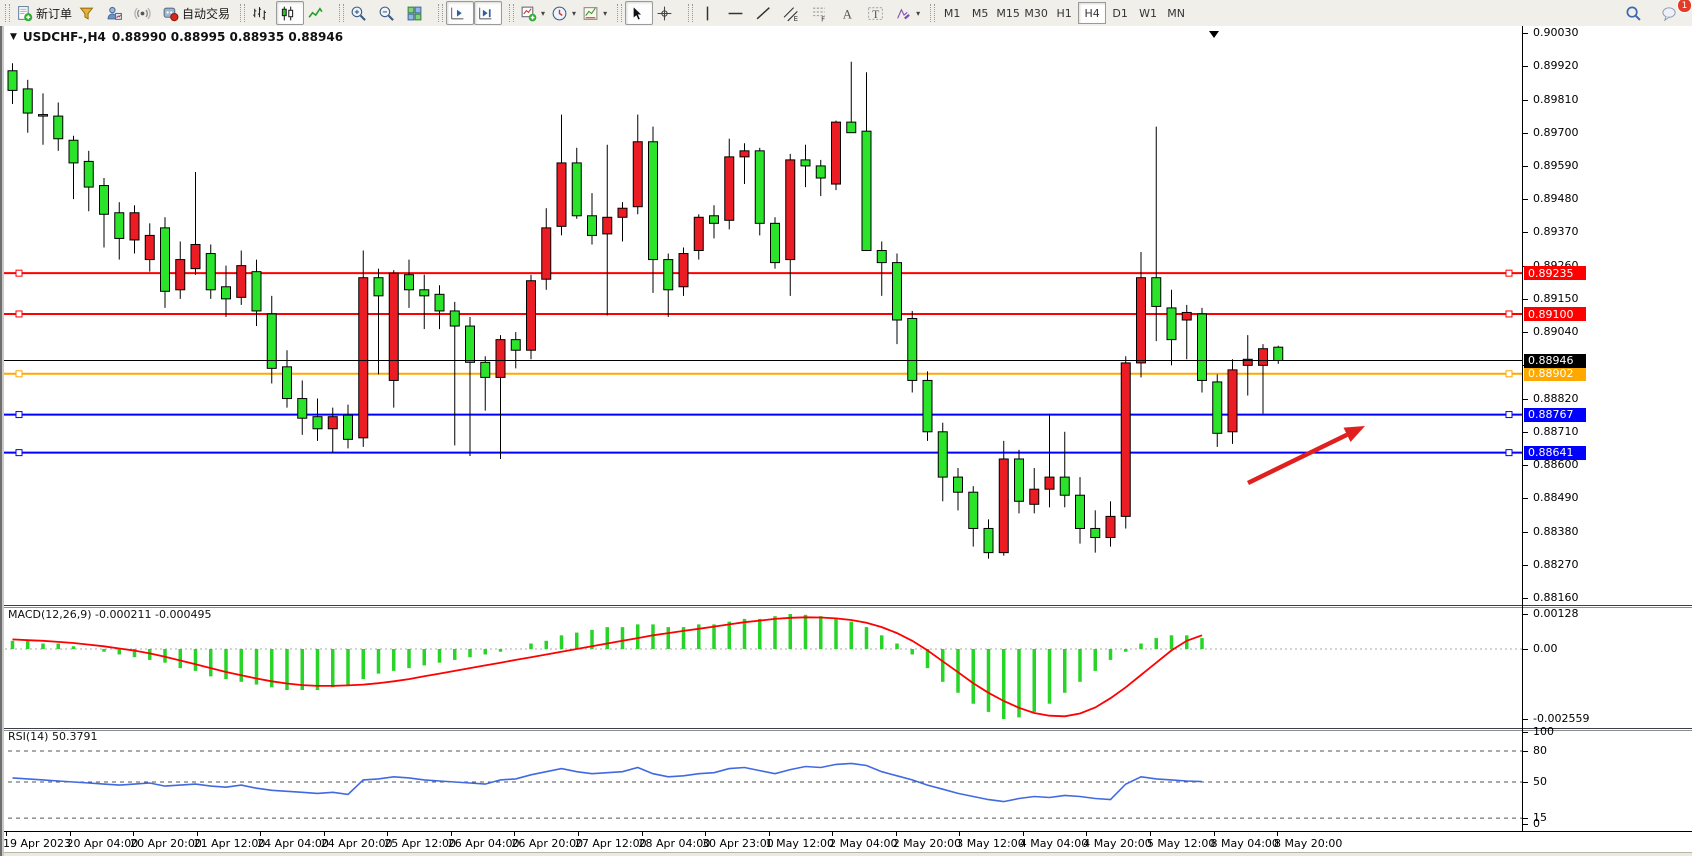 The height and width of the screenshot is (856, 1692). Describe the element at coordinates (1120, 13) in the screenshot. I see `timeframe-d1-button: D1` at that location.